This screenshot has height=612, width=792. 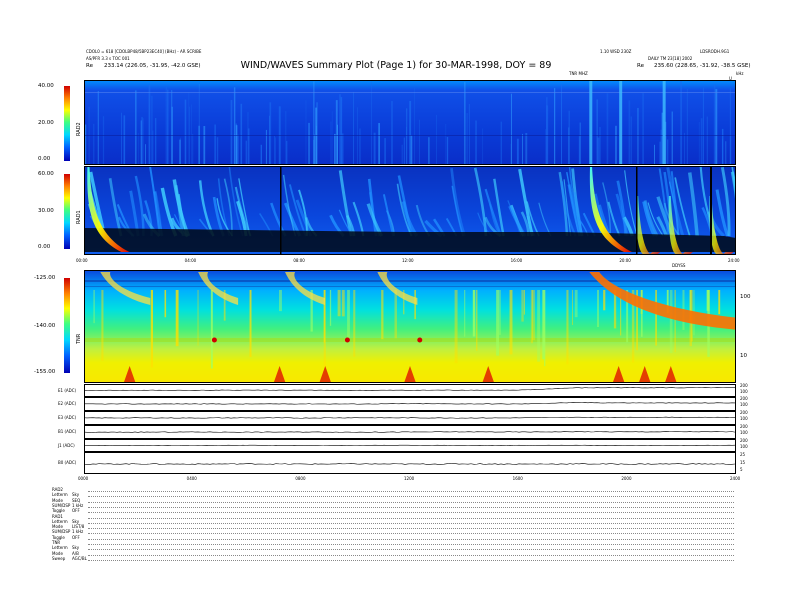 I want to click on footer-row-value: A/B, so click(x=75, y=553).